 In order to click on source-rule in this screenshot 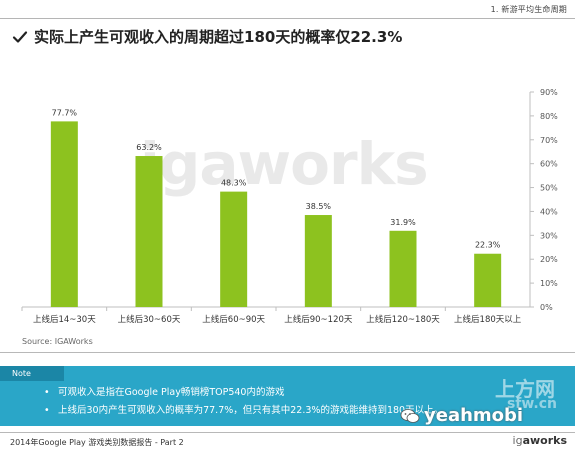, I will do `click(287, 352)`.